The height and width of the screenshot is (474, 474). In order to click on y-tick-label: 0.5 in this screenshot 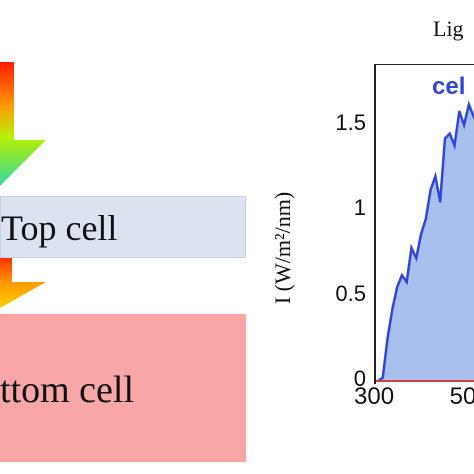, I will do `click(350, 293)`.